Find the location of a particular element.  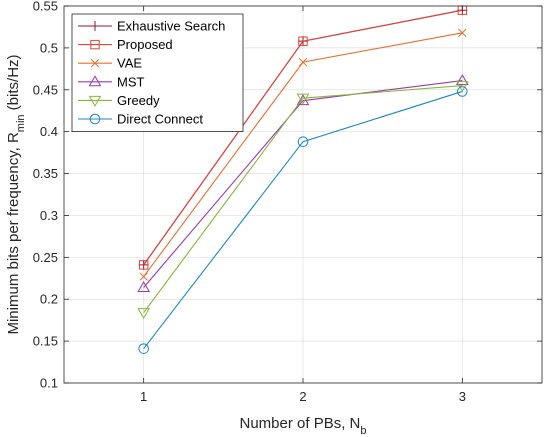

legend-label: Proposed is located at coordinates (145, 44).